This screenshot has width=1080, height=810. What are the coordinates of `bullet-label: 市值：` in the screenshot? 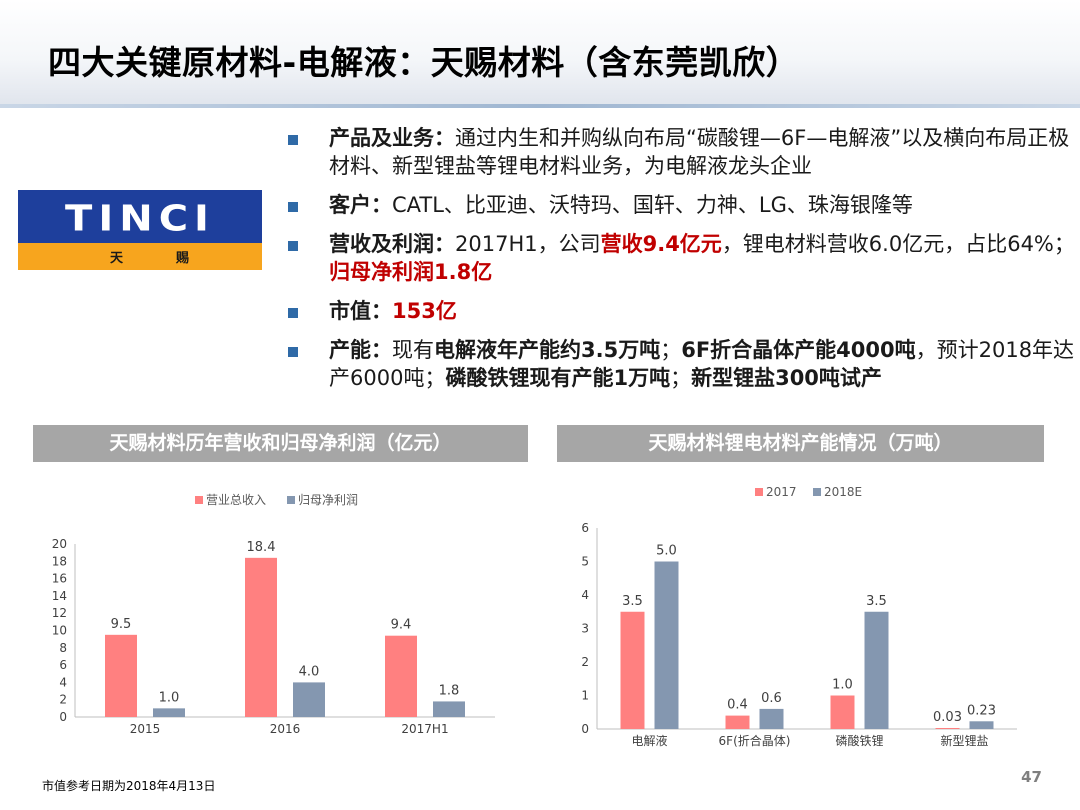 It's located at (360, 311).